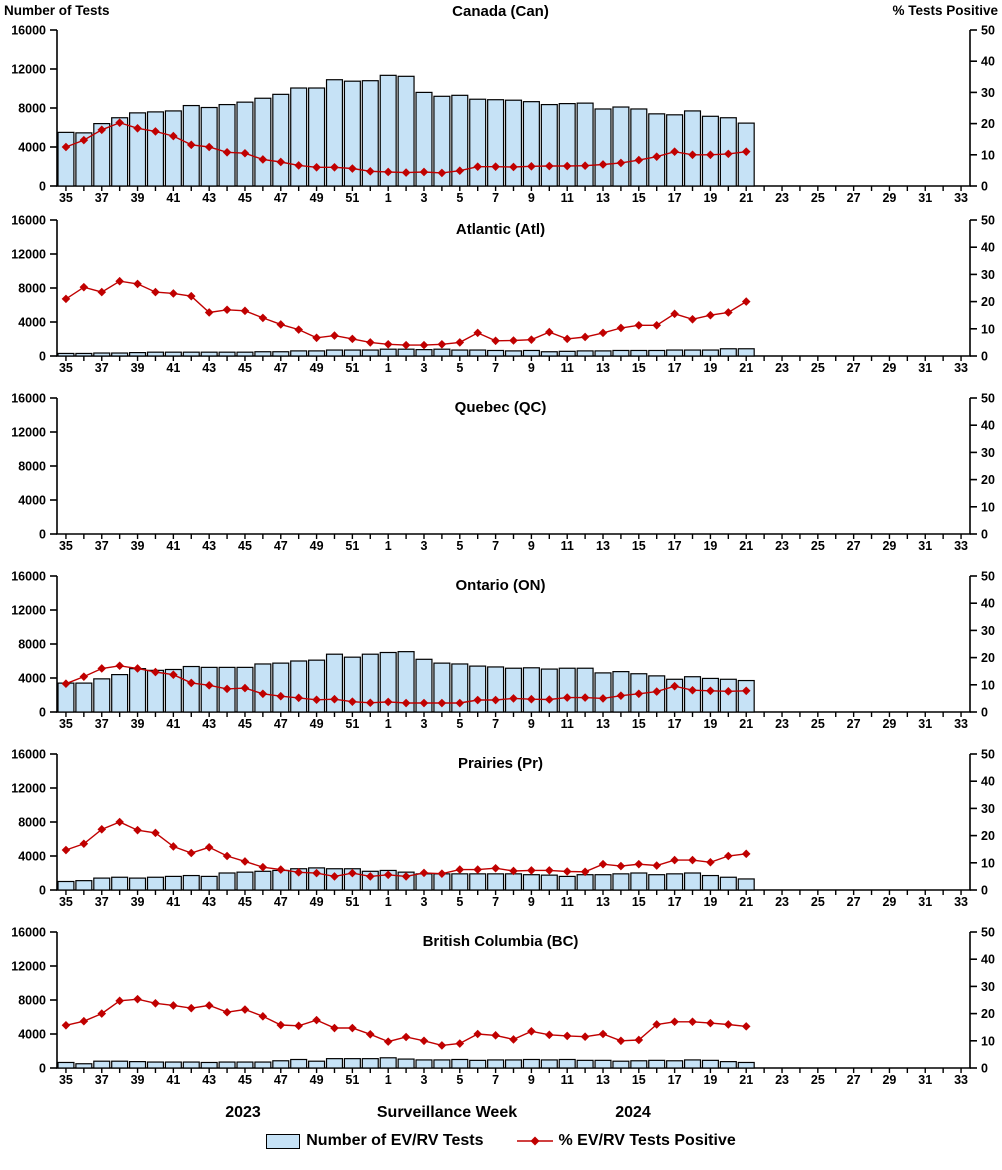 This screenshot has height=1170, width=1002. I want to click on legend-item-percent: % EV/RV Tests Positive, so click(626, 1141).